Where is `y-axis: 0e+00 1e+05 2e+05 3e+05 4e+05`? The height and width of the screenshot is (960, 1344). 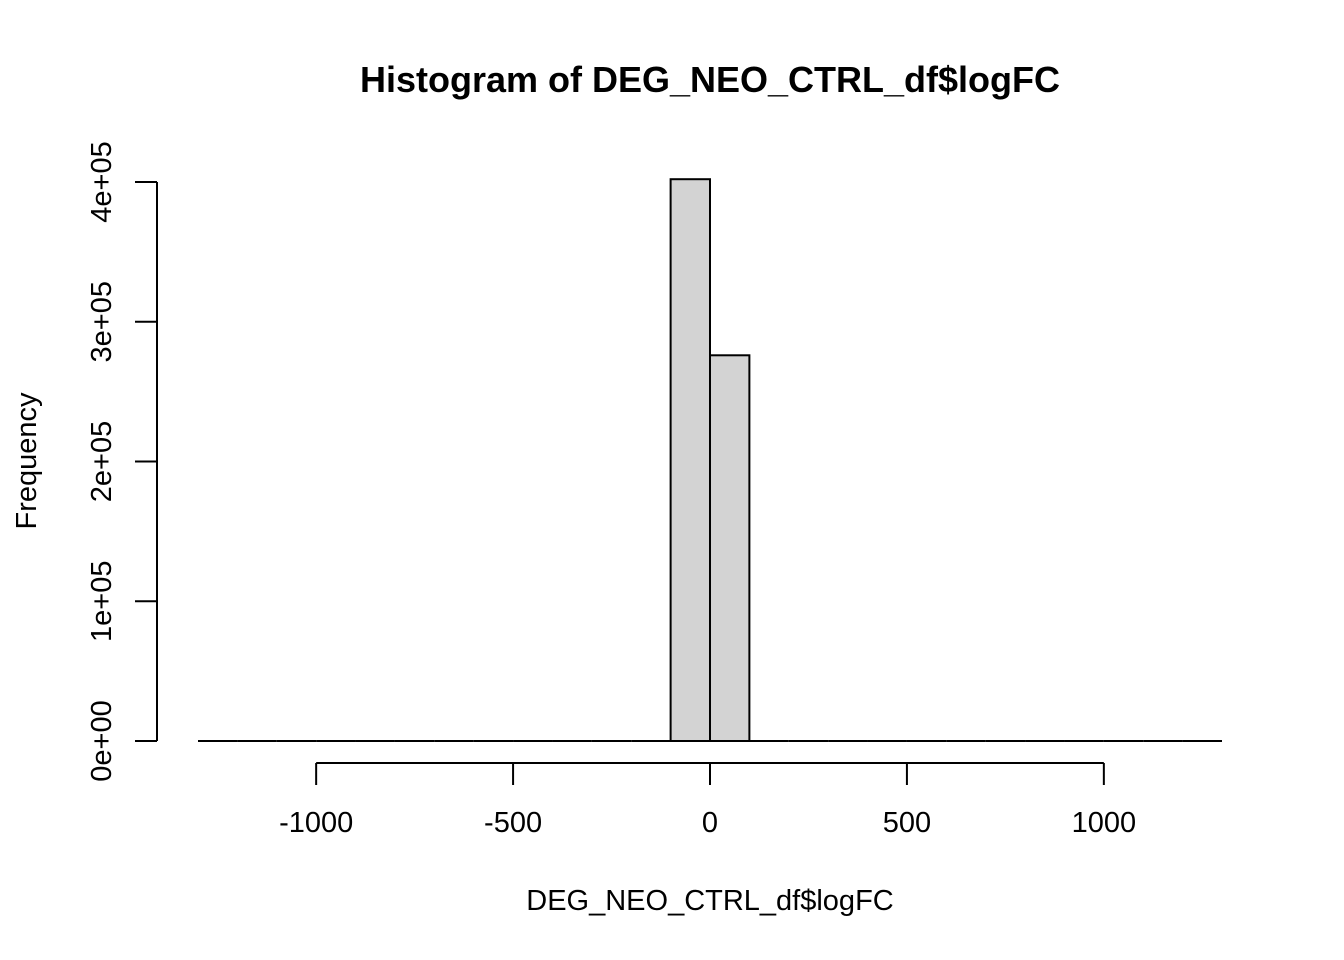
y-axis: 0e+00 1e+05 2e+05 3e+05 4e+05 is located at coordinates (122, 461).